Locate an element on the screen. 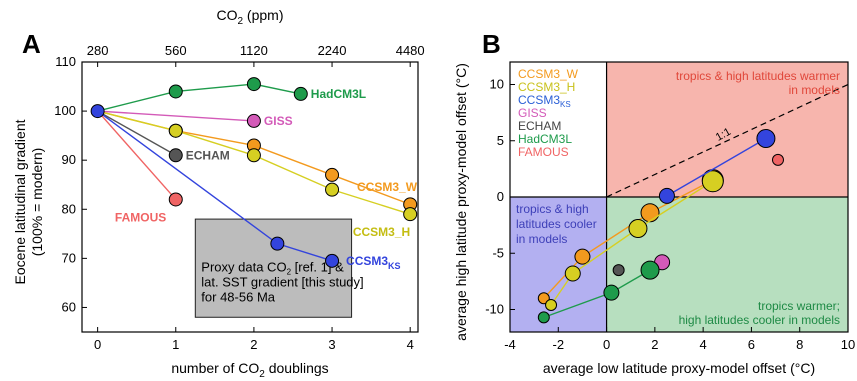 This screenshot has height=381, width=857. panel-b-x-tick-label: 4 is located at coordinates (703, 344).